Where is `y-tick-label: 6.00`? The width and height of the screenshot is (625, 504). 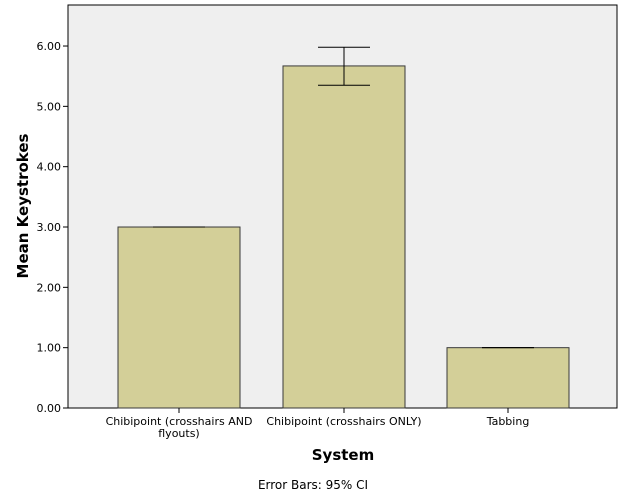 y-tick-label: 6.00 is located at coordinates (49, 46).